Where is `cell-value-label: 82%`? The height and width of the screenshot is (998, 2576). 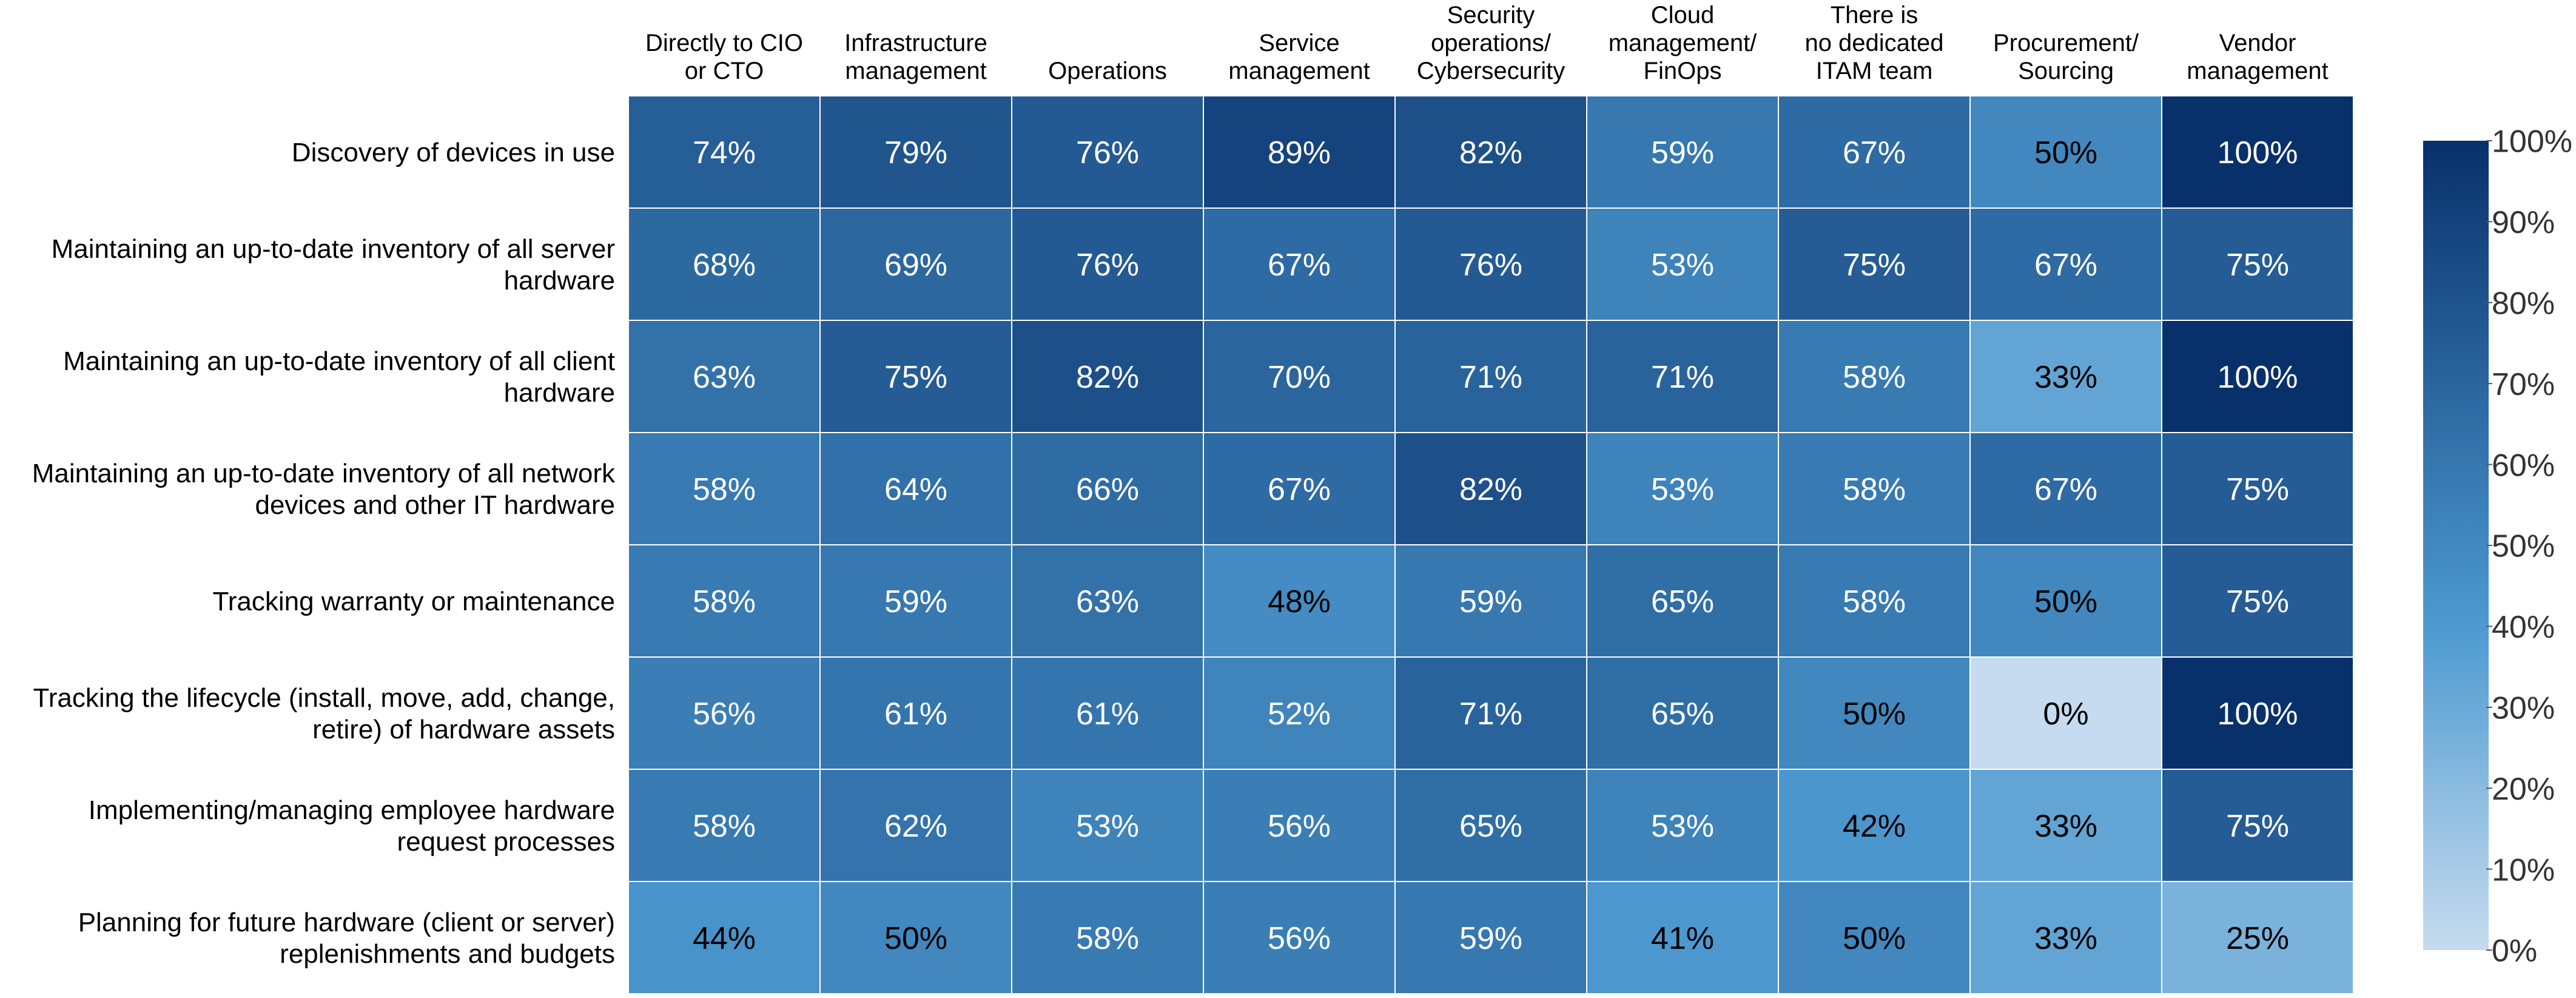 cell-value-label: 82% is located at coordinates (1107, 377).